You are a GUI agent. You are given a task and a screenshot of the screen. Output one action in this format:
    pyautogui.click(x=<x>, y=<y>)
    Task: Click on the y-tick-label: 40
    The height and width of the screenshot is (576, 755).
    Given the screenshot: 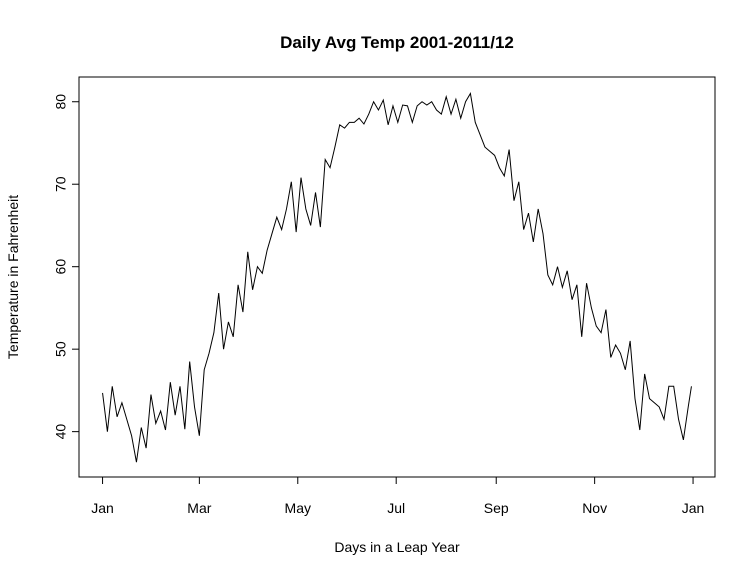 What is the action you would take?
    pyautogui.click(x=61, y=432)
    